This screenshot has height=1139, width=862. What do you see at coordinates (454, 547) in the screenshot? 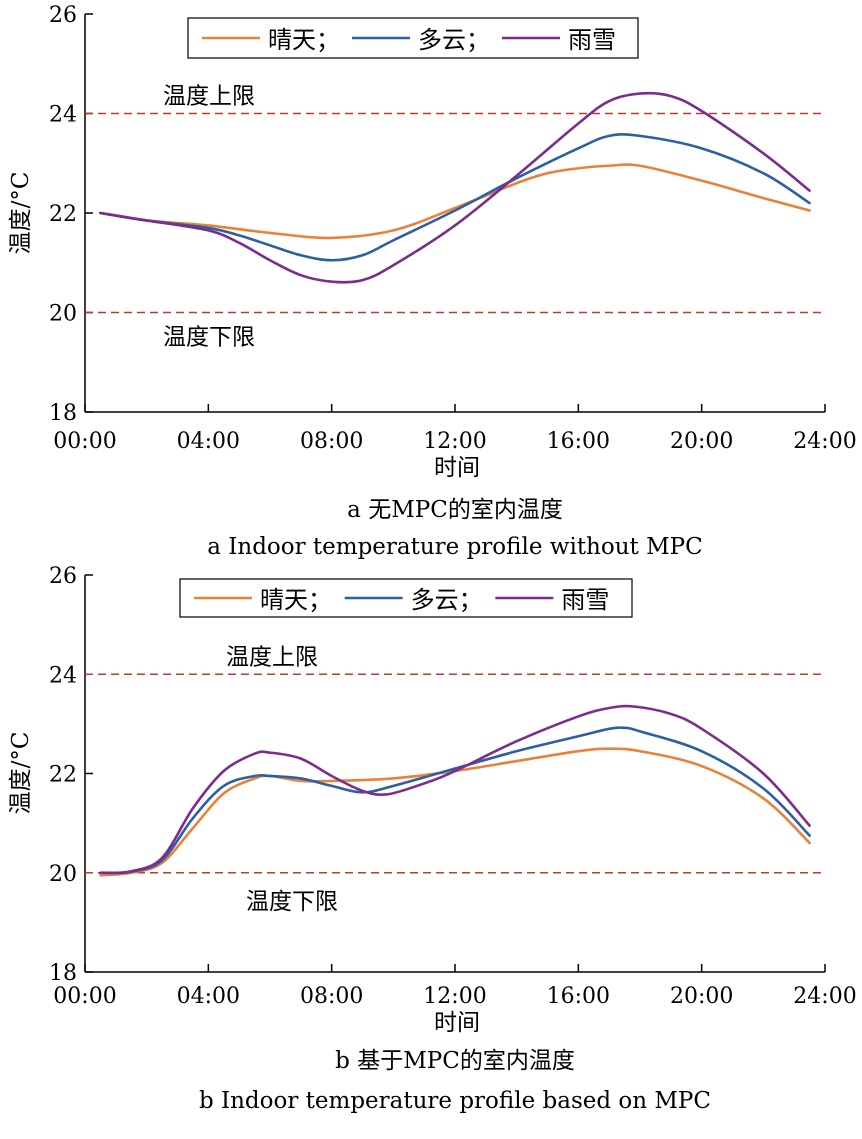
I see `caption-en: a Indoor temperature profile without MPC` at bounding box center [454, 547].